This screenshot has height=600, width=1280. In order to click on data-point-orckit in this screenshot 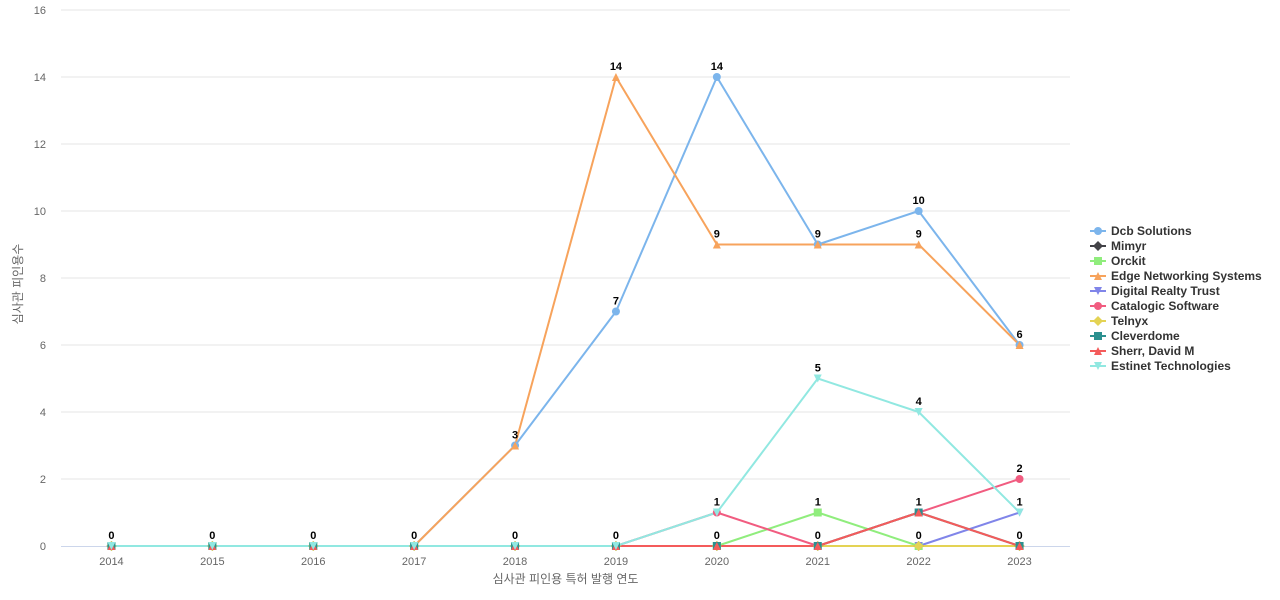, I will do `click(817, 512)`.